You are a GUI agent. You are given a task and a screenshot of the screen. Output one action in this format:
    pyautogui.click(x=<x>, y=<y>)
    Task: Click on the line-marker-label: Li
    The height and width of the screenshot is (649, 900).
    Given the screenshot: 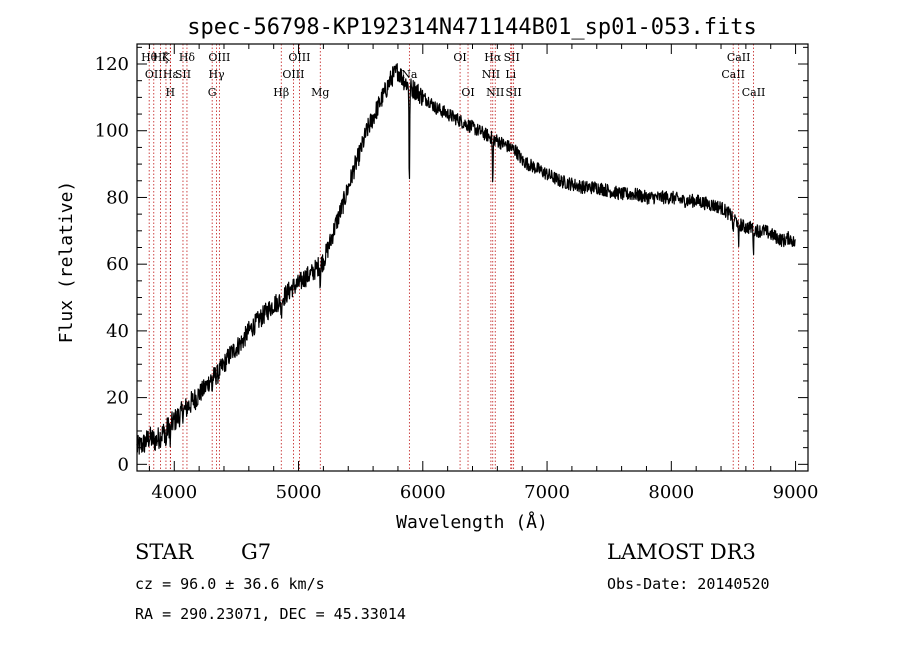 What is the action you would take?
    pyautogui.click(x=510, y=74)
    